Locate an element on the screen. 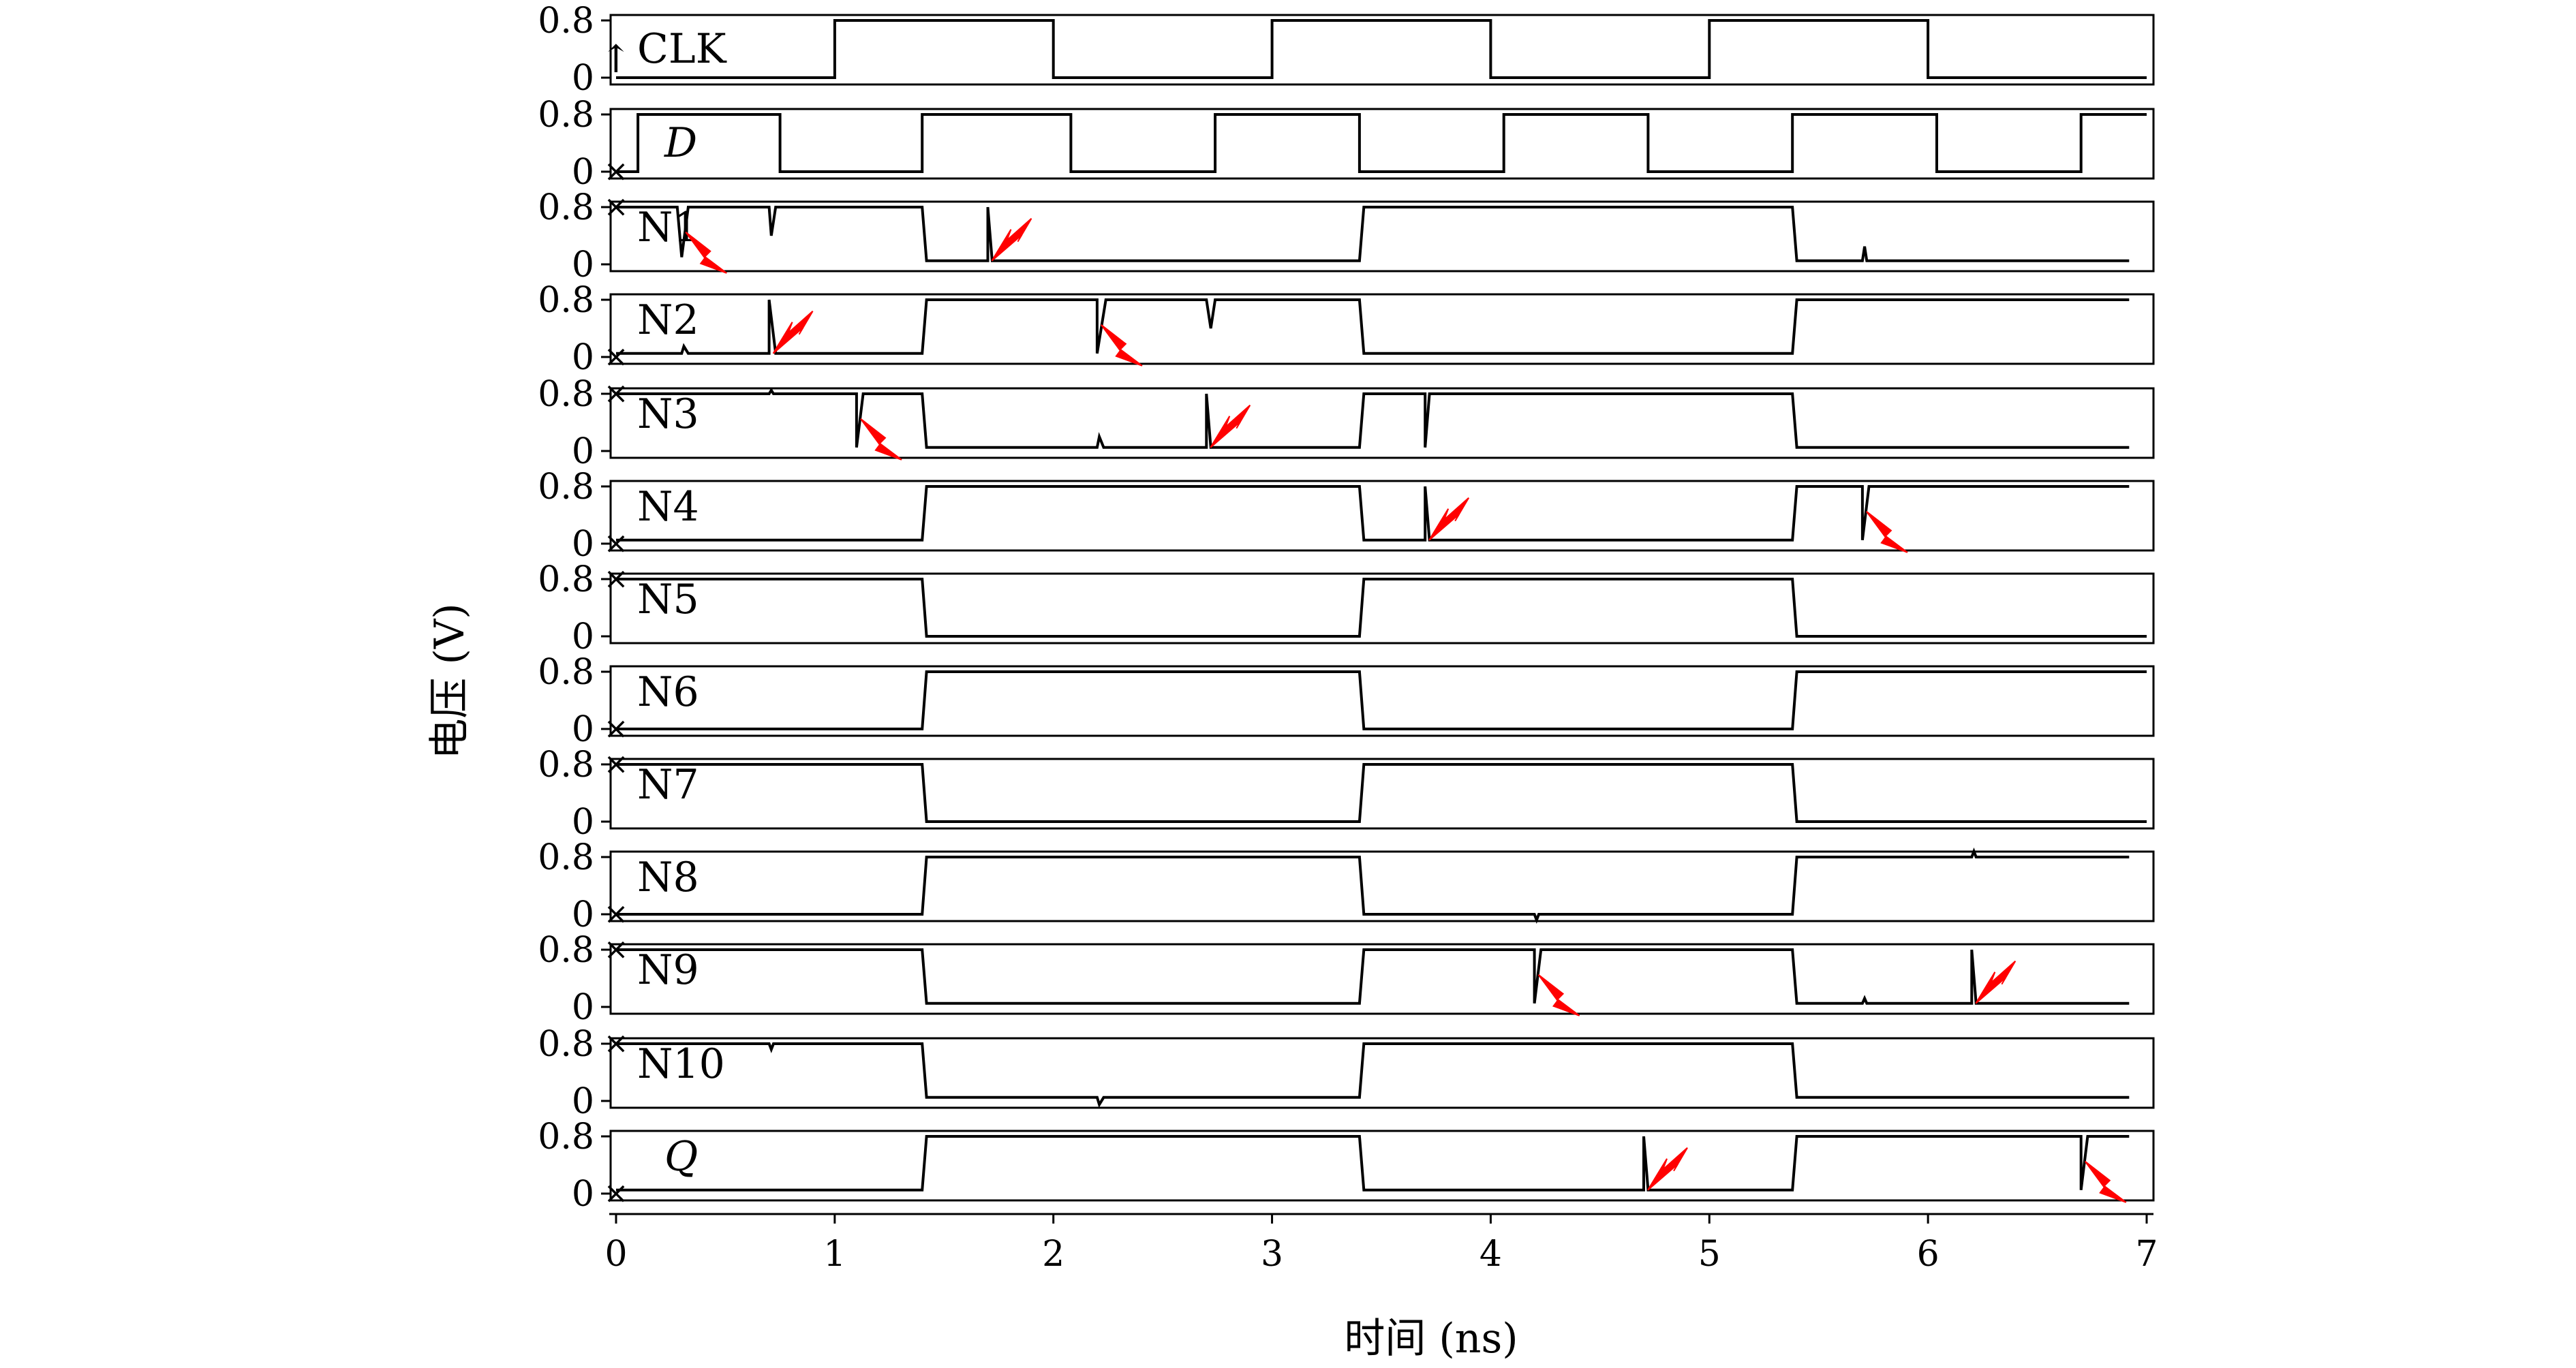  series-label: N4 is located at coordinates (668, 507).